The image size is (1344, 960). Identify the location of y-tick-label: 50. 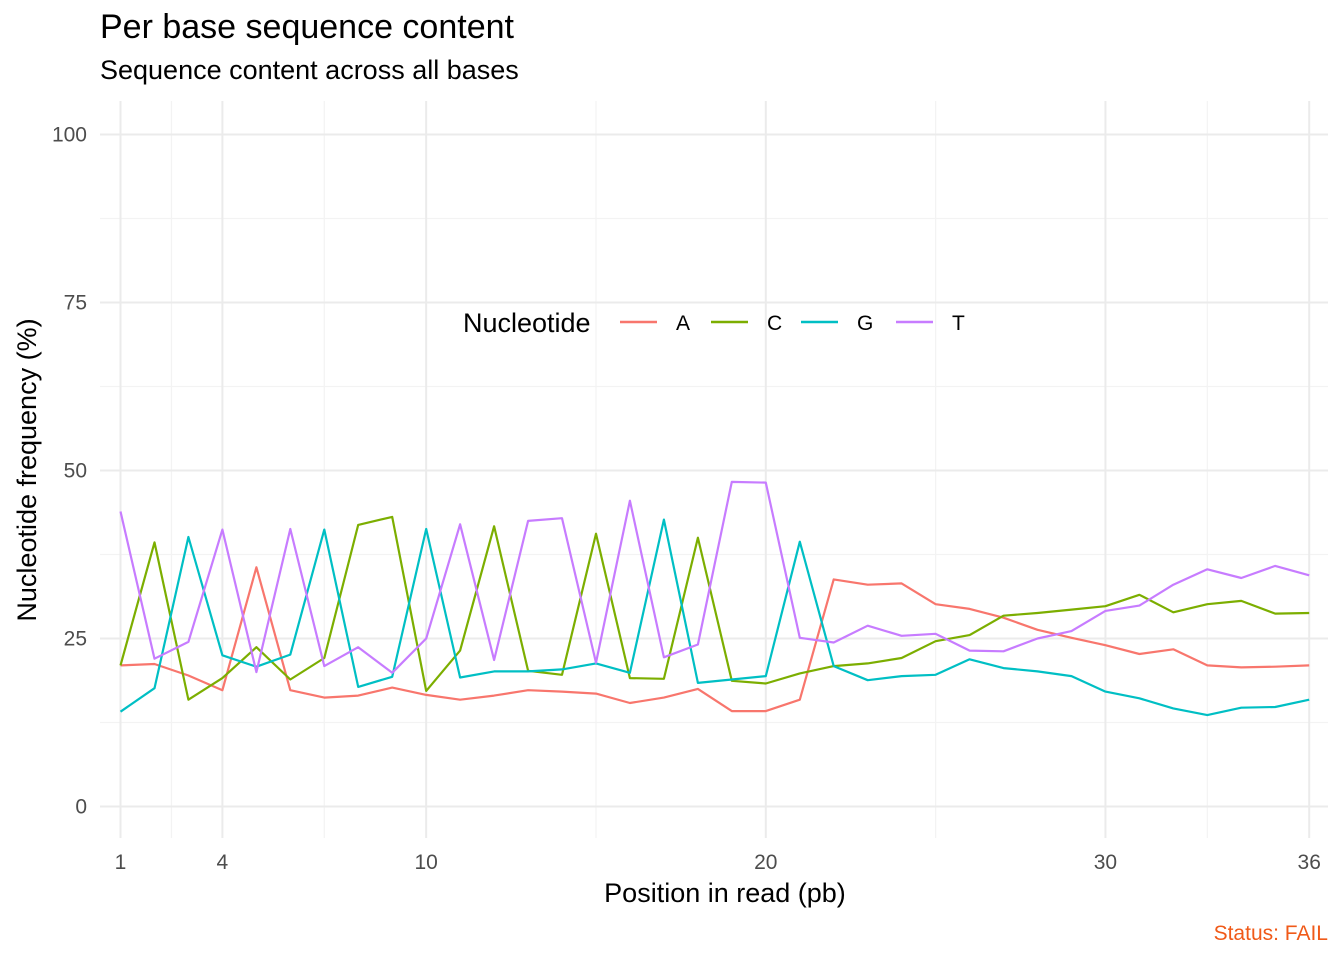
(75, 471).